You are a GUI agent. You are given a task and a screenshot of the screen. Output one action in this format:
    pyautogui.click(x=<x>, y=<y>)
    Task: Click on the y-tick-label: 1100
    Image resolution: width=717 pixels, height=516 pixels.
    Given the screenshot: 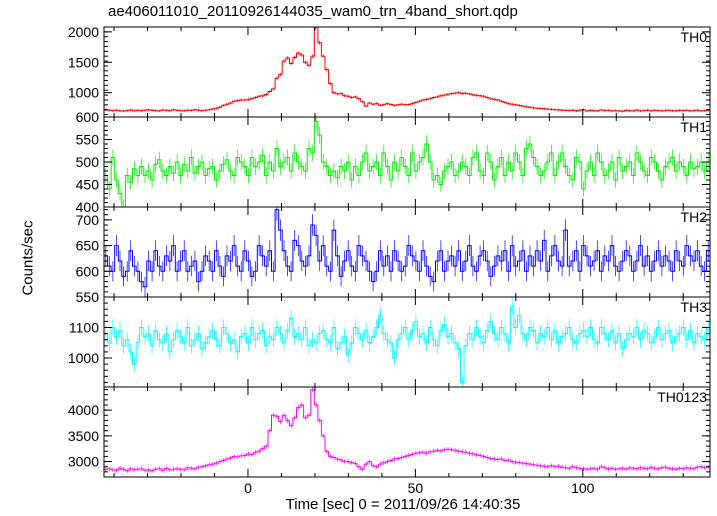 What is the action you would take?
    pyautogui.click(x=84, y=328)
    